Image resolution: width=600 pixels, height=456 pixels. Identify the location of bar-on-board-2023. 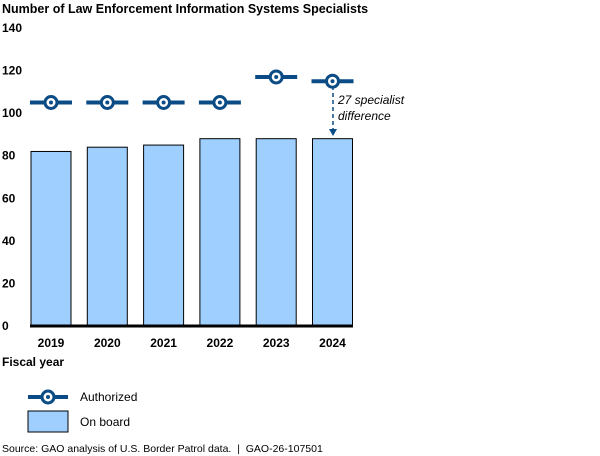
(276, 232).